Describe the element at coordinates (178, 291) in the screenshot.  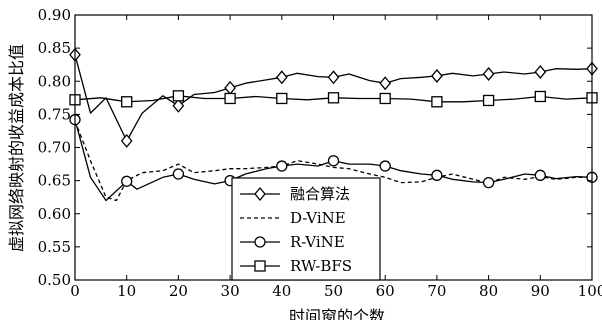
I see `x-tick-label: 20` at that location.